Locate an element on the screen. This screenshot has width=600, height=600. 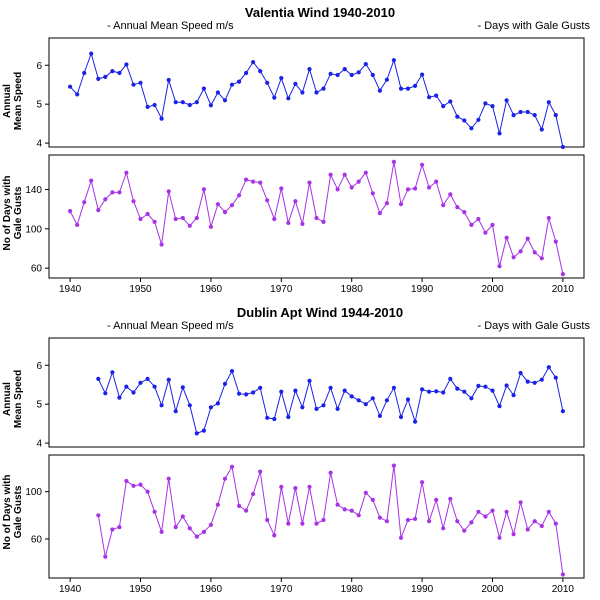
series-line is located at coordinates (330, 400).